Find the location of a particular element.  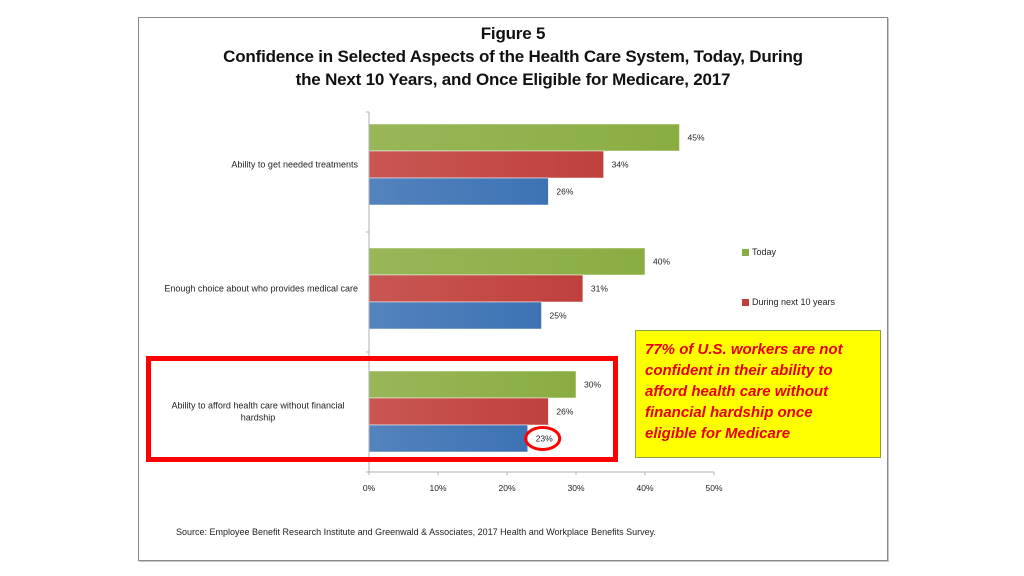

category-label: Ability to get needed treatments is located at coordinates (294, 165).